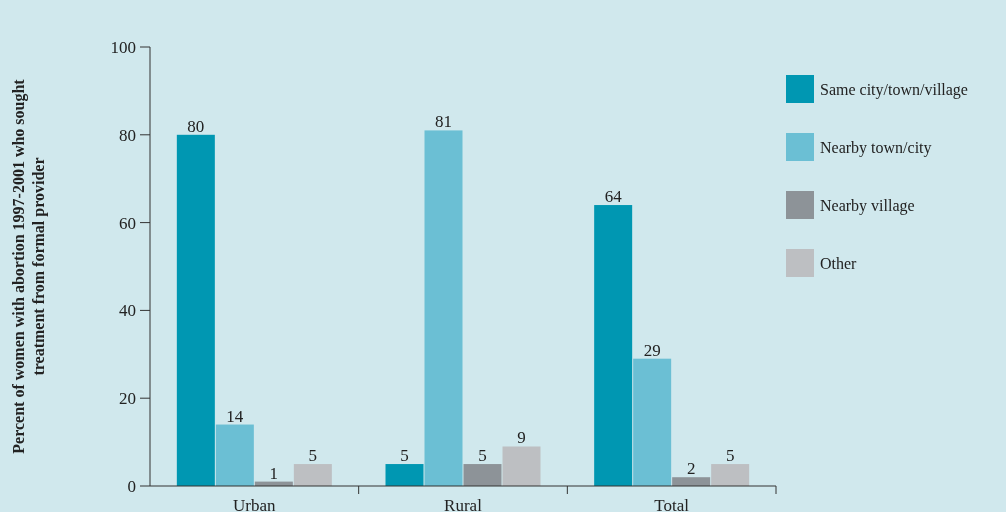 The height and width of the screenshot is (512, 1006). Describe the element at coordinates (672, 504) in the screenshot. I see `x-tick-label: Total` at that location.